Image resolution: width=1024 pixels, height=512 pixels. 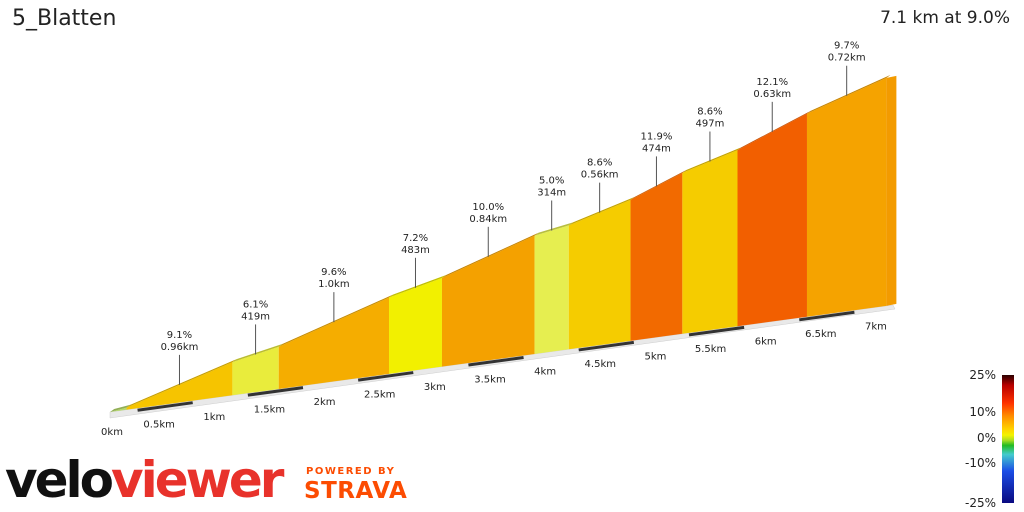 What do you see at coordinates (325, 402) in the screenshot?
I see `distance-tick-label: 2km` at bounding box center [325, 402].